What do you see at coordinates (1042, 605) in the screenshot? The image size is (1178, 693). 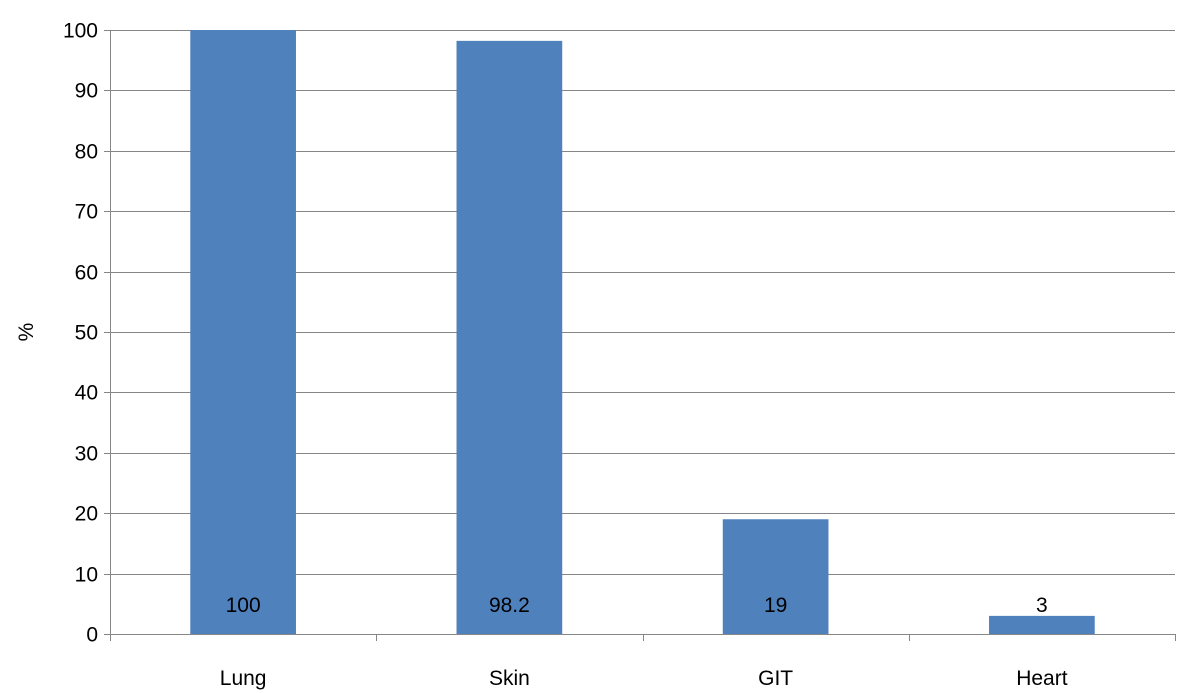 I see `data-label-heart: 3` at bounding box center [1042, 605].